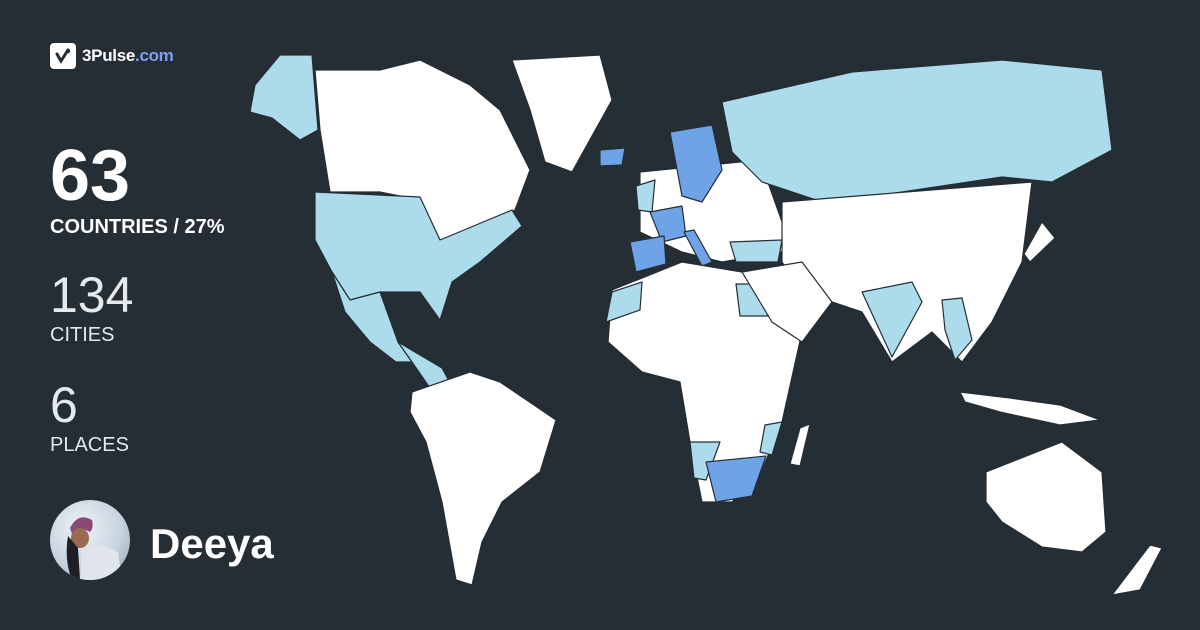  Describe the element at coordinates (756, 251) in the screenshot. I see `region-turkey` at that location.